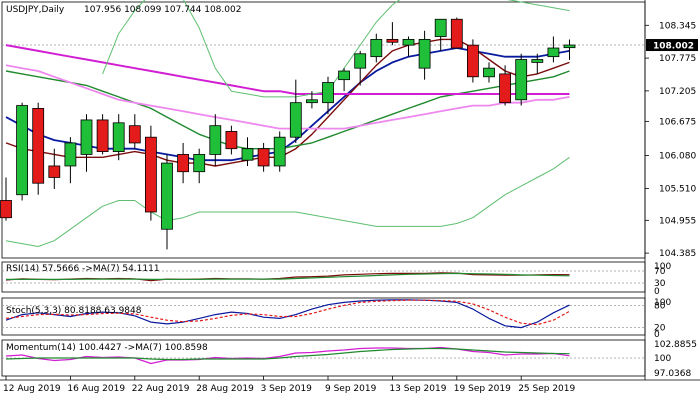 The height and width of the screenshot is (400, 700). I want to click on y-tick-label: 104.385, so click(677, 254).